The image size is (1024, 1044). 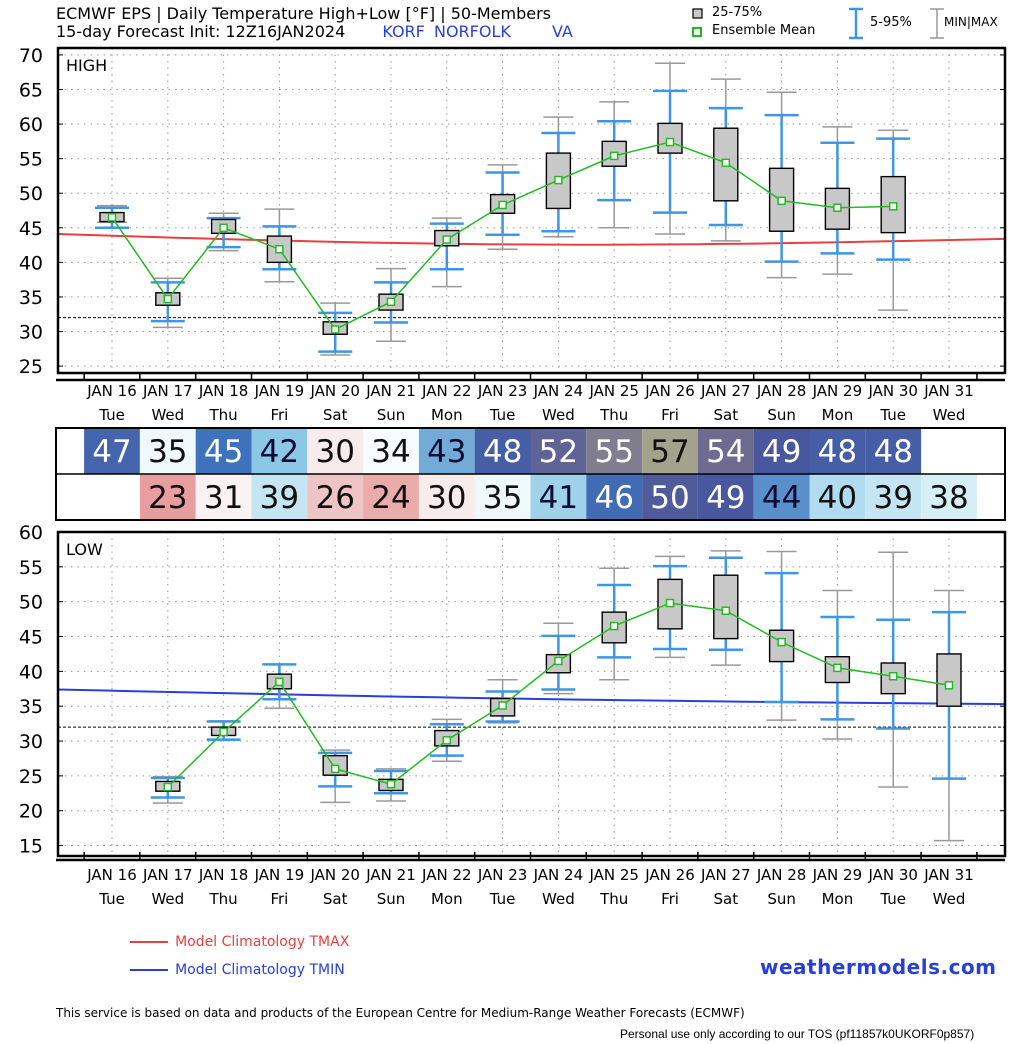 I want to click on daily-low-value: 38, so click(x=948, y=498).